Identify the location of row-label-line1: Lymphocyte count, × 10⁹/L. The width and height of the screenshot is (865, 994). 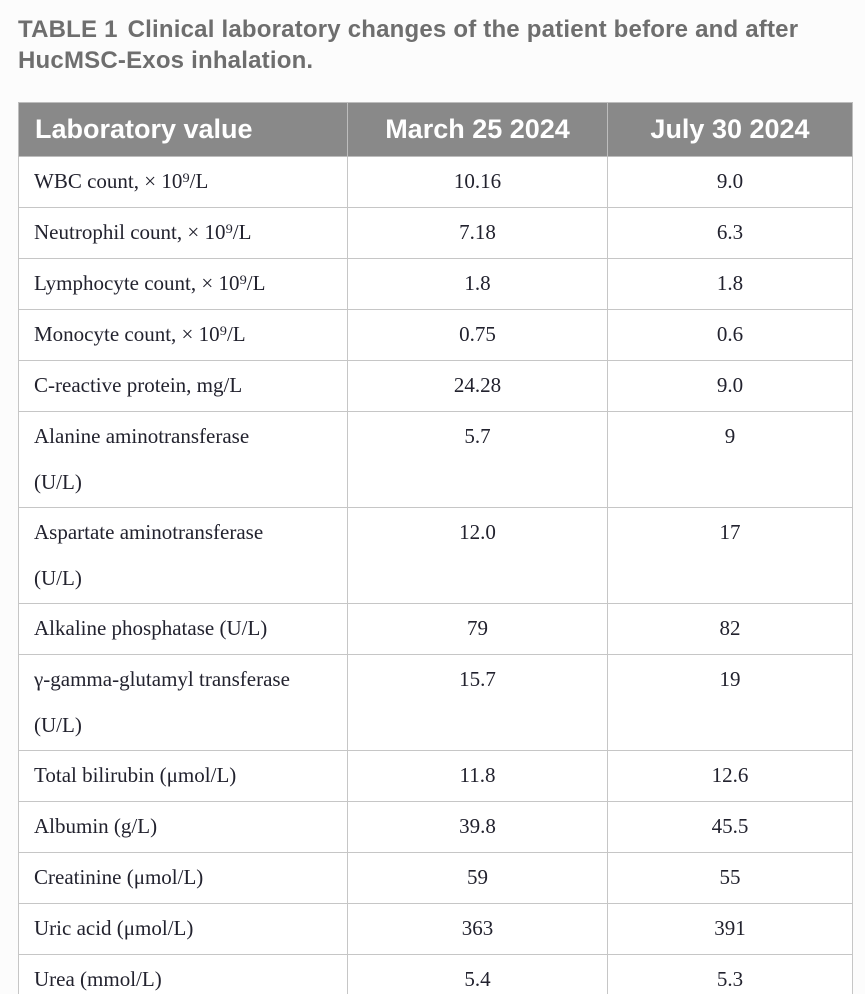
(150, 283).